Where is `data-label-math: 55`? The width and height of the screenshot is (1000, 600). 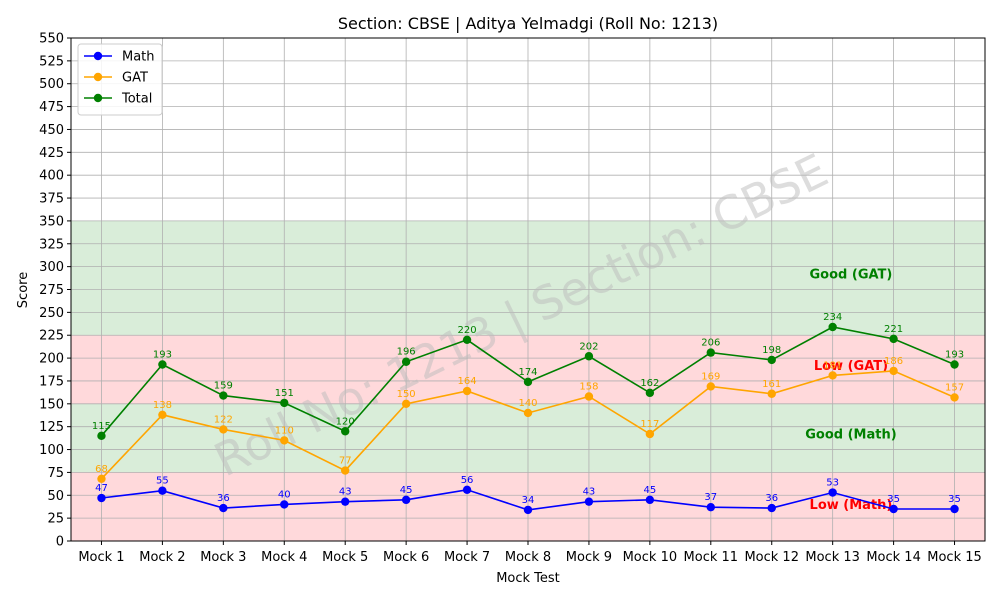
data-label-math: 55 is located at coordinates (162, 481).